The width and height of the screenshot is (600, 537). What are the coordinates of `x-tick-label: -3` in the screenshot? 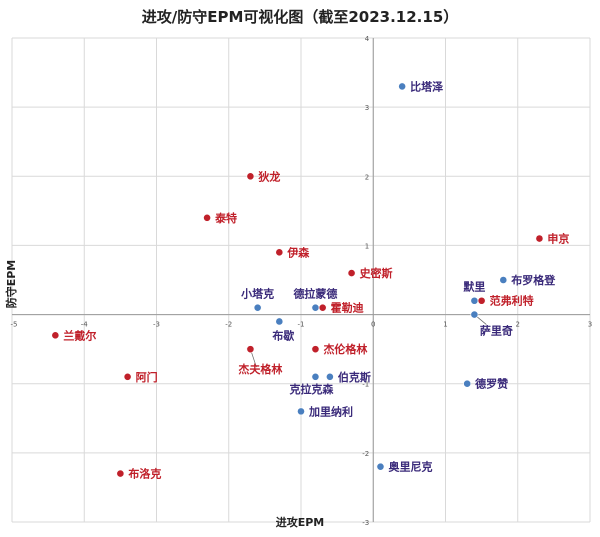 It's located at (156, 325).